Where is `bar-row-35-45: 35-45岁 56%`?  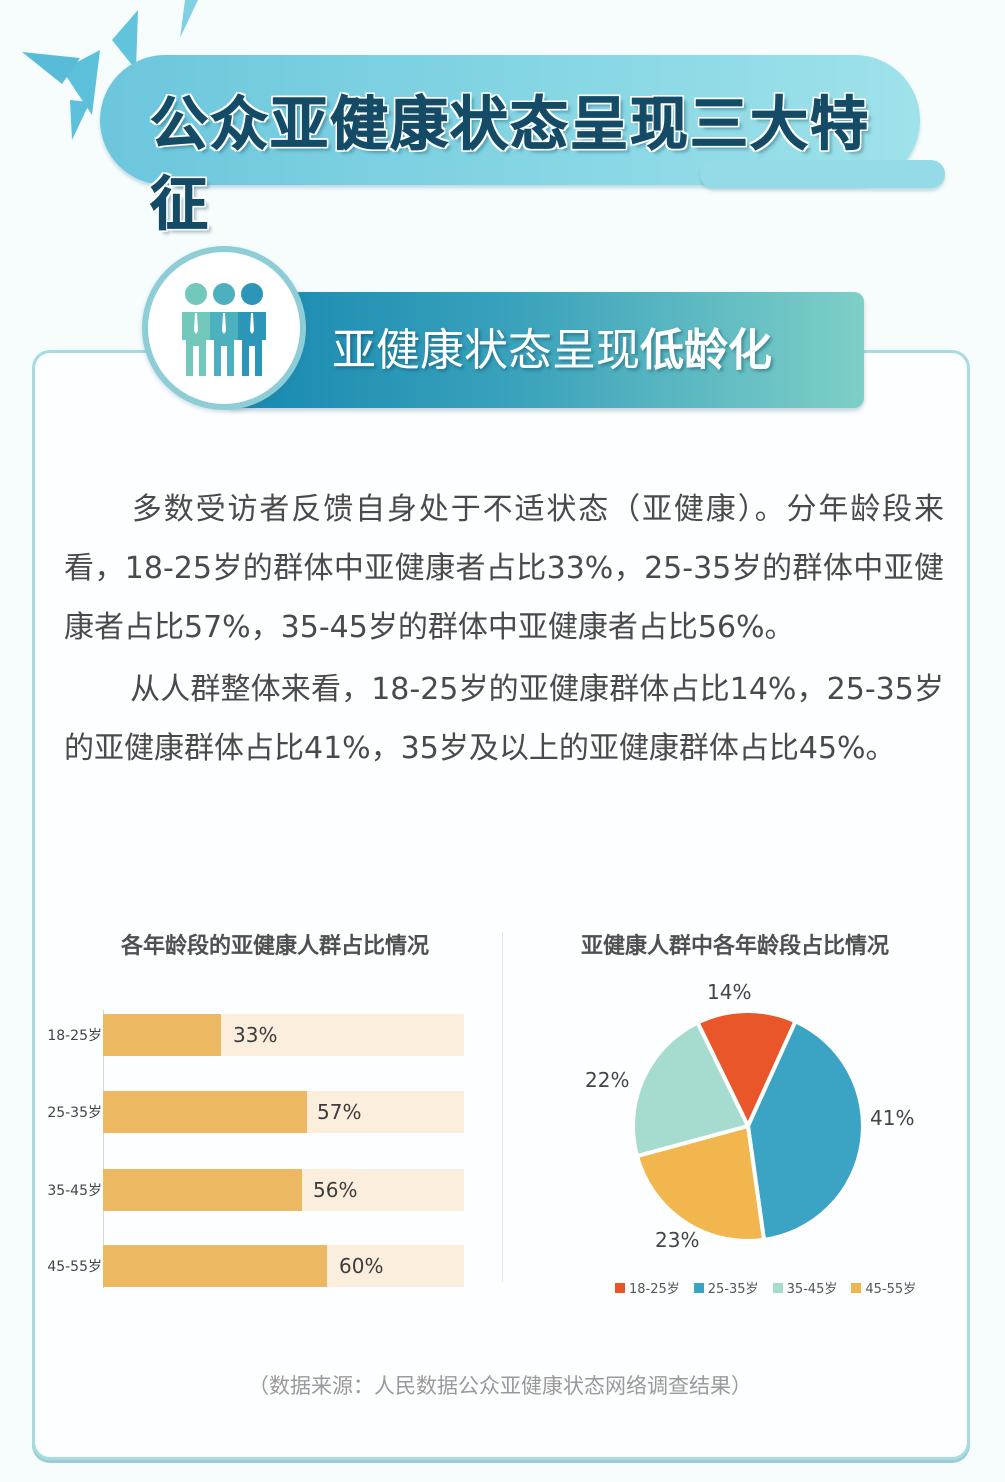
bar-row-35-45: 35-45岁 56% is located at coordinates (251, 1191).